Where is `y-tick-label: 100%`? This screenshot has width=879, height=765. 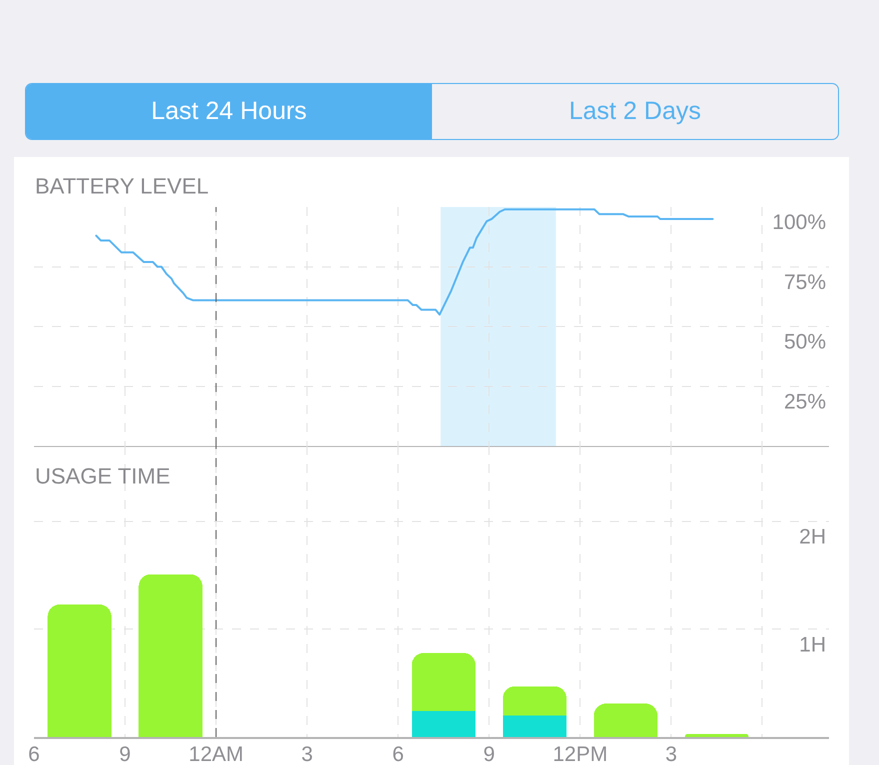 y-tick-label: 100% is located at coordinates (799, 222).